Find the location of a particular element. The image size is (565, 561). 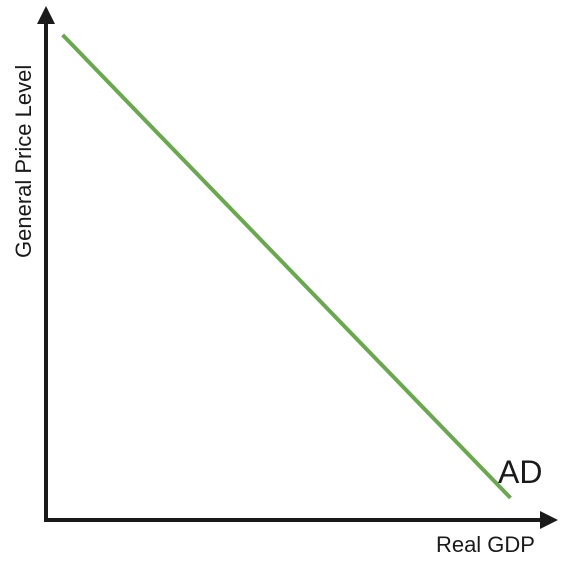

y-axis-label: General Price Level is located at coordinates (23, 161).